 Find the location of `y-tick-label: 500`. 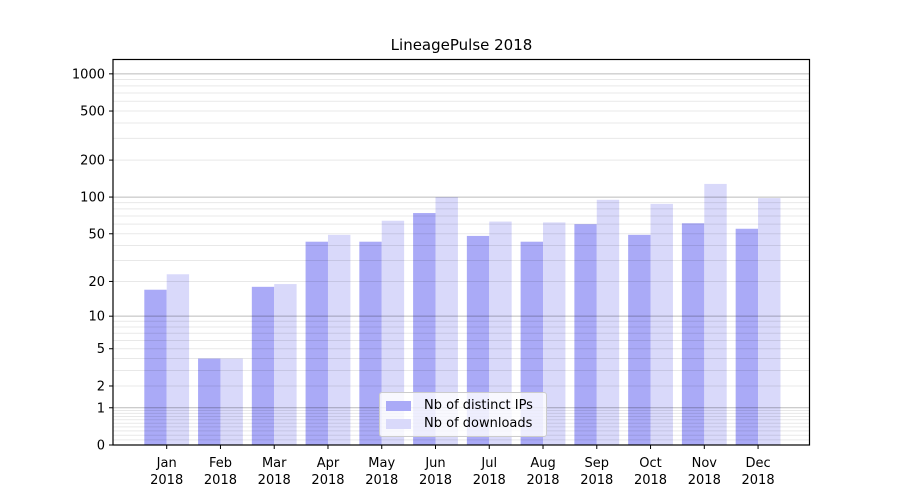

y-tick-label: 500 is located at coordinates (92, 112).